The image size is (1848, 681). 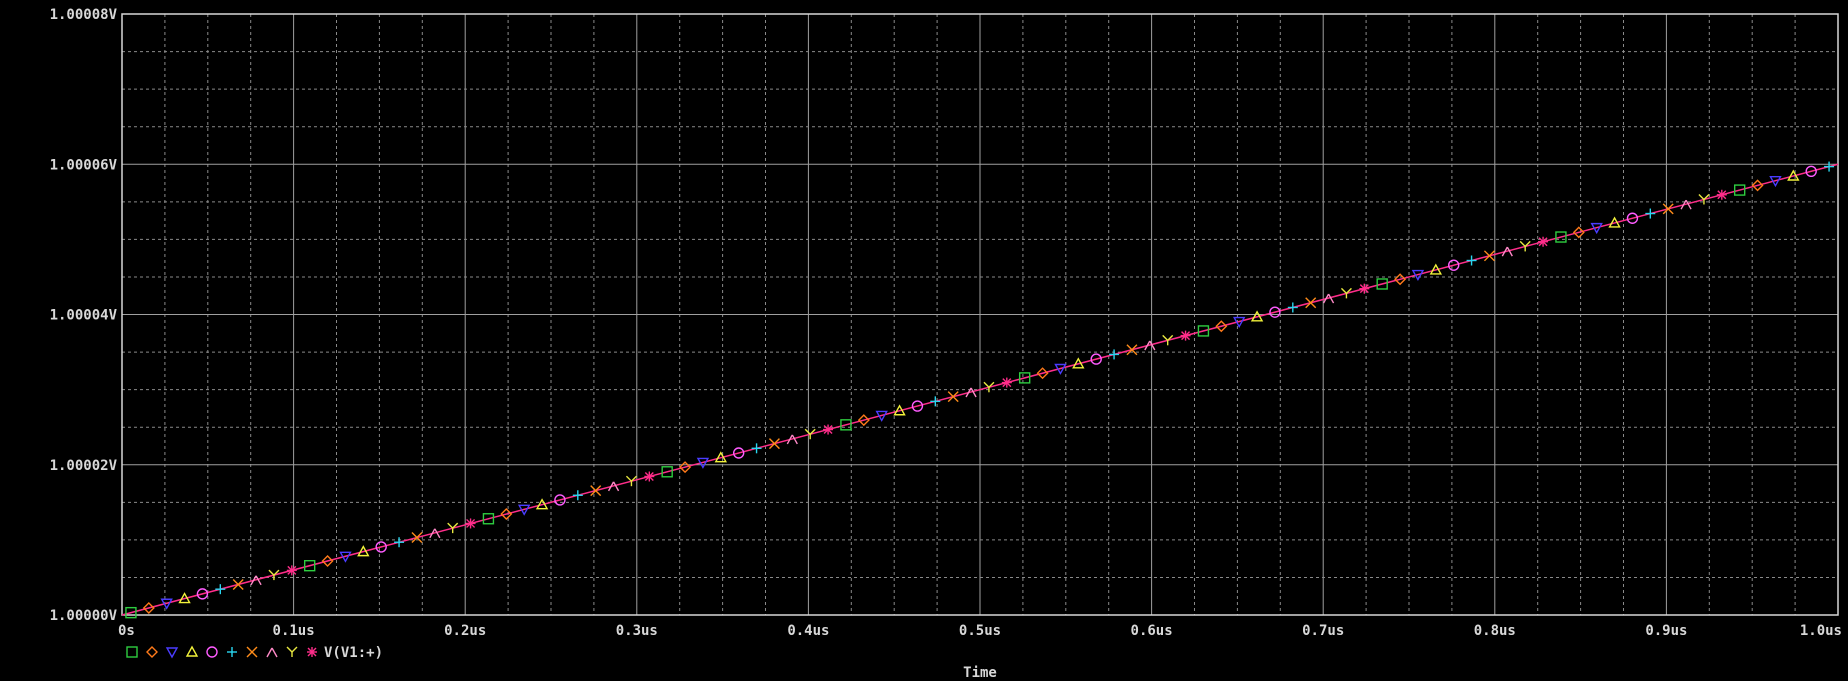 I want to click on y-tick-label: 1.00004V, so click(x=84, y=316).